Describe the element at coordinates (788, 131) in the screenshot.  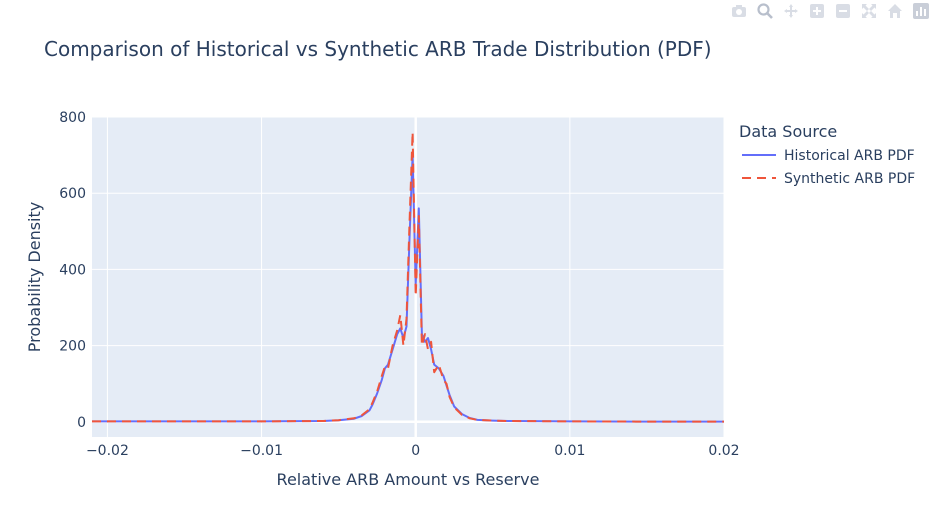
I see `legend-title: Data Source` at that location.